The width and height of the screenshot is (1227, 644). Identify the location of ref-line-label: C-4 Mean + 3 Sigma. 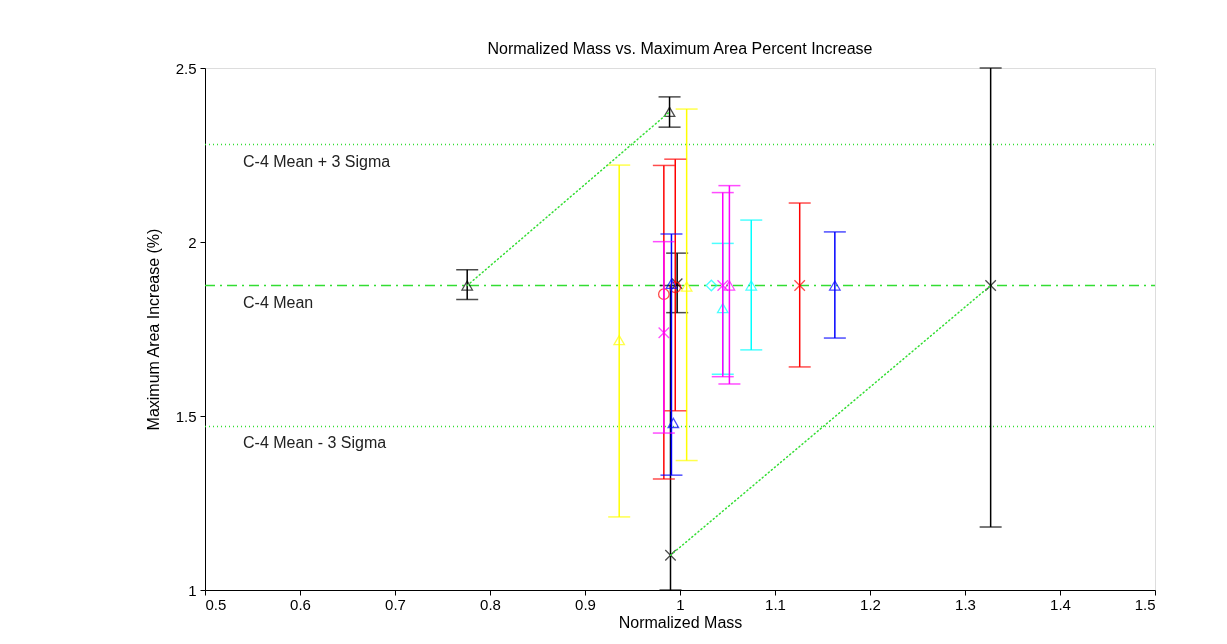
(317, 161).